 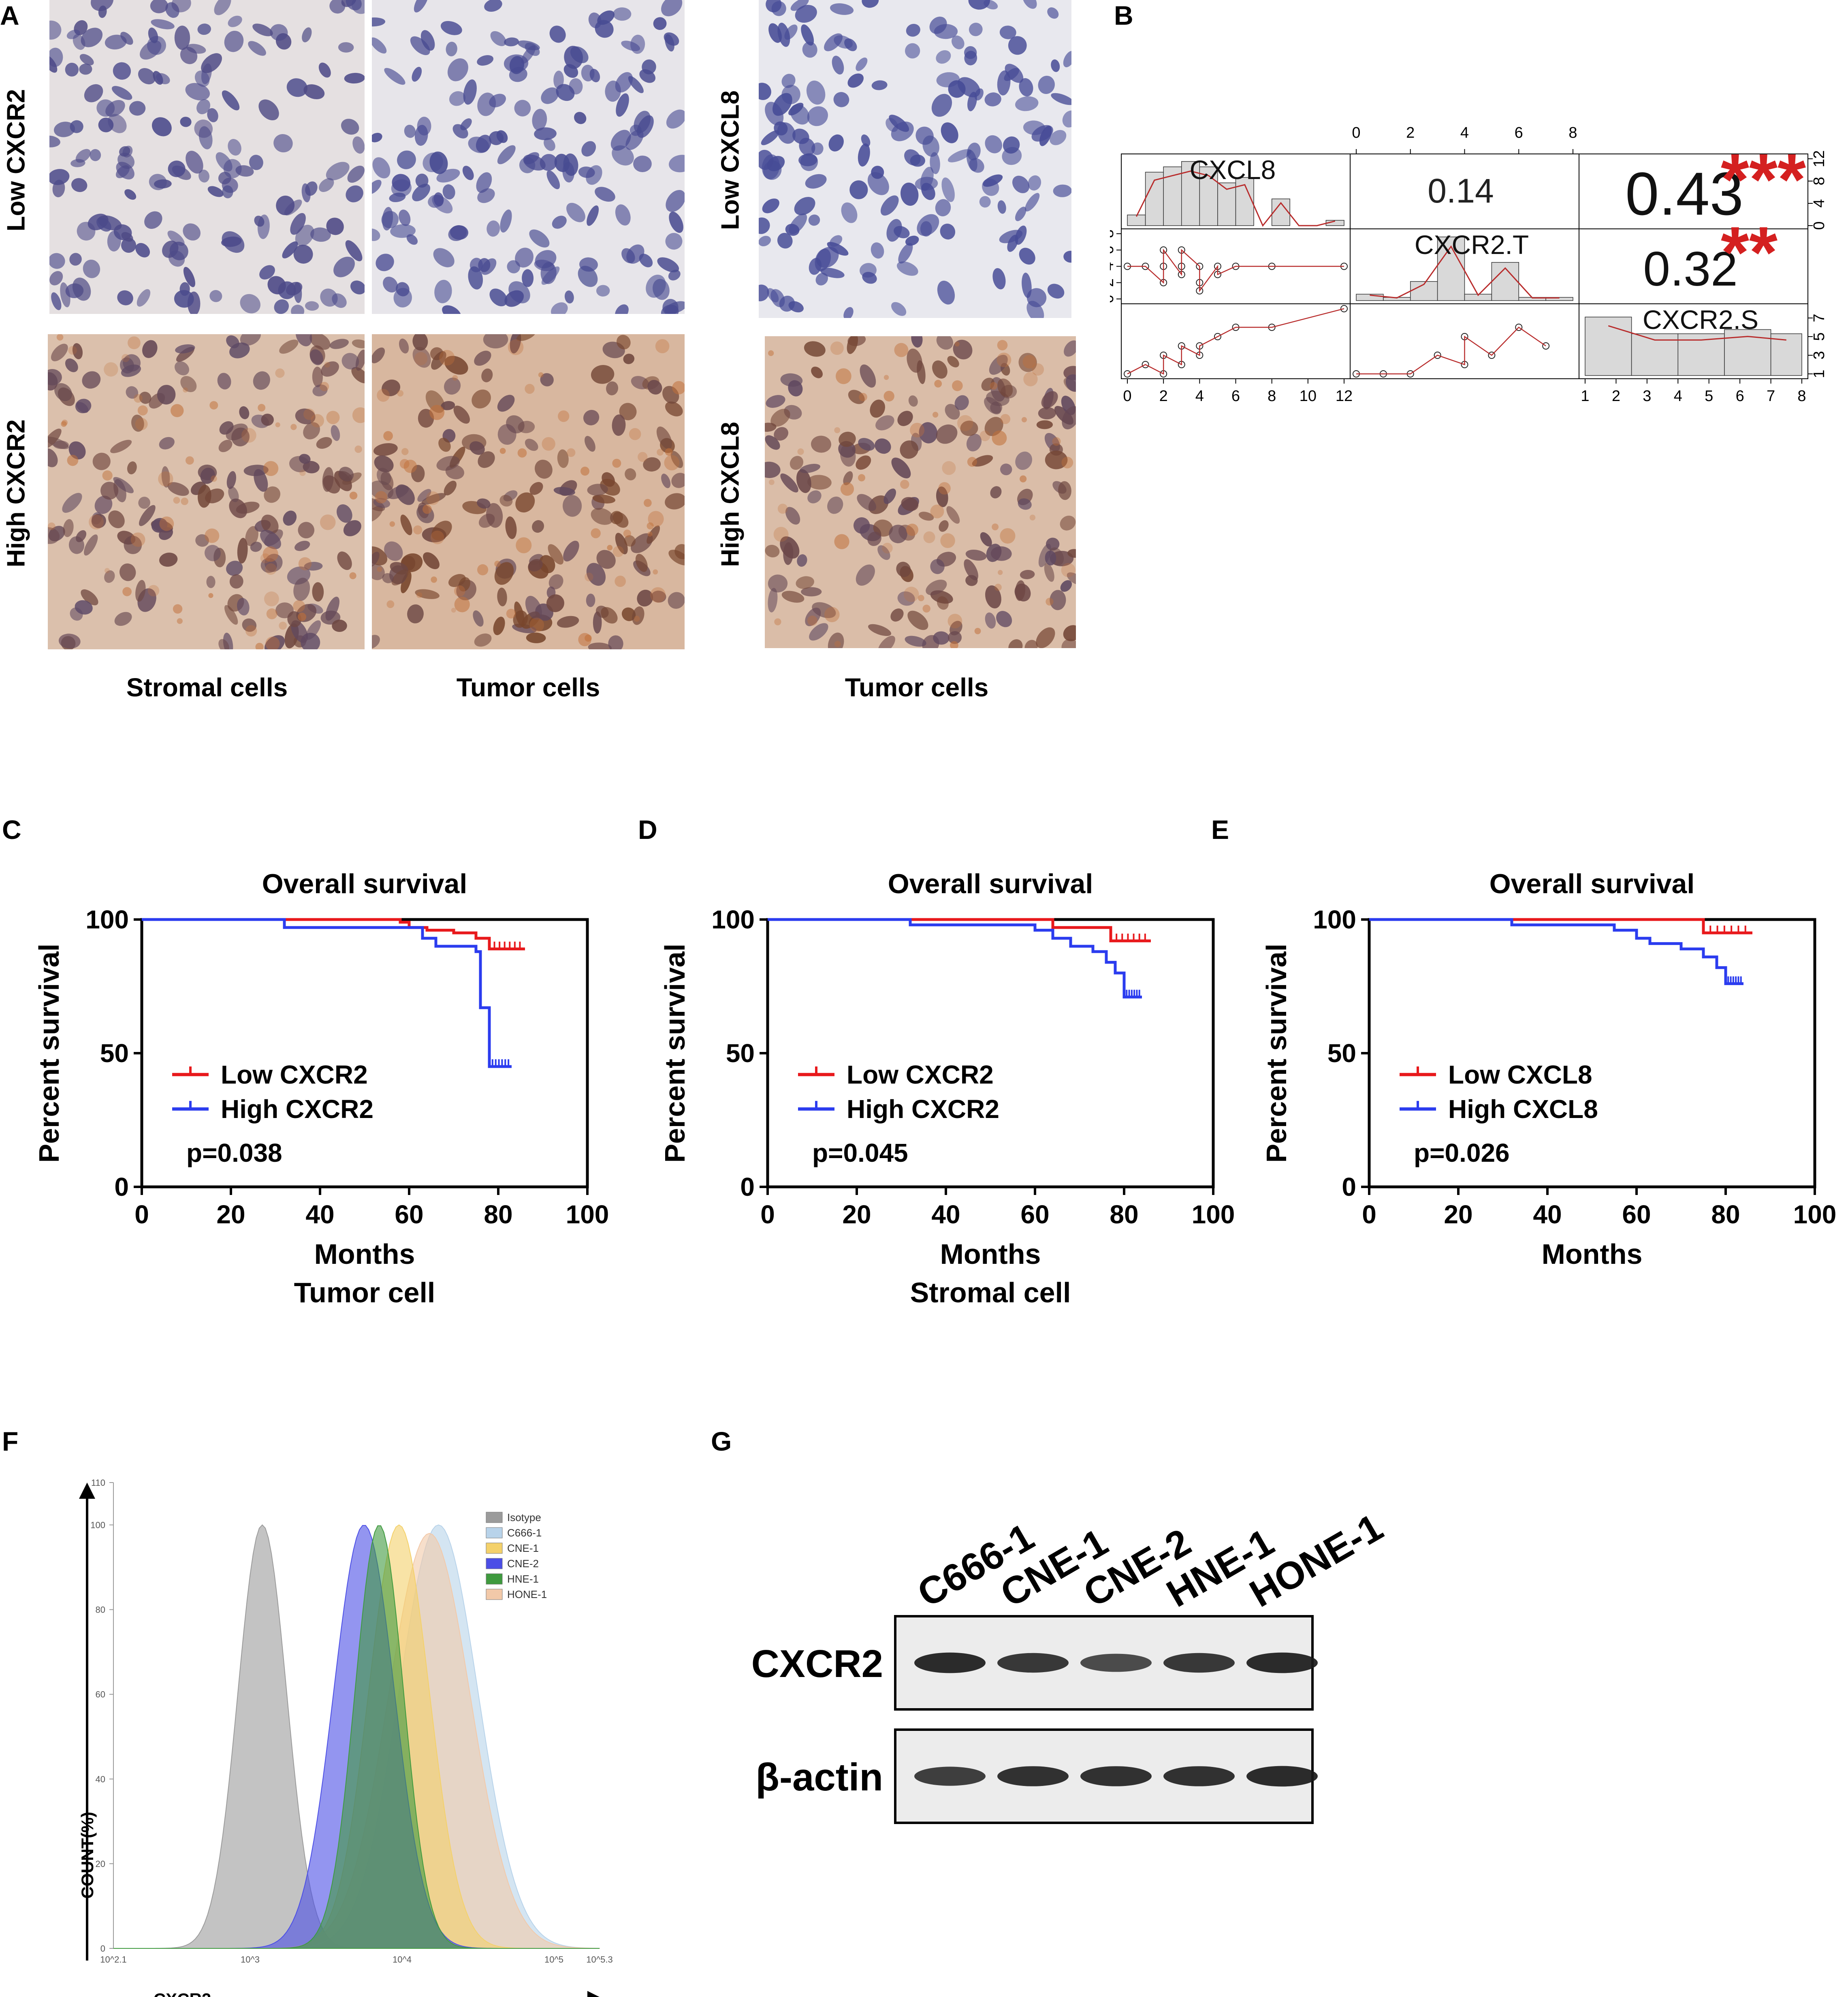 I want to click on p-value: p=0.038, so click(x=234, y=1152).